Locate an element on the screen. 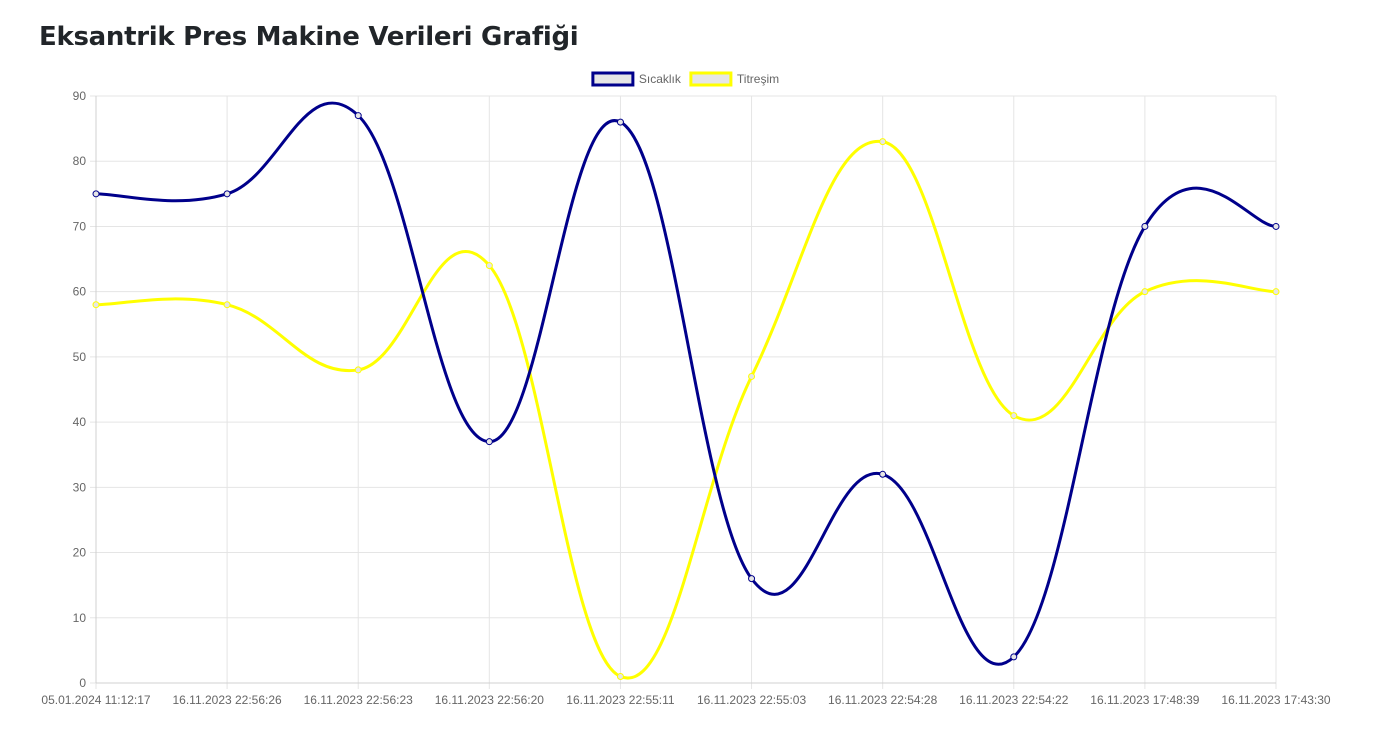  y-tick-label: 0 is located at coordinates (82, 683).